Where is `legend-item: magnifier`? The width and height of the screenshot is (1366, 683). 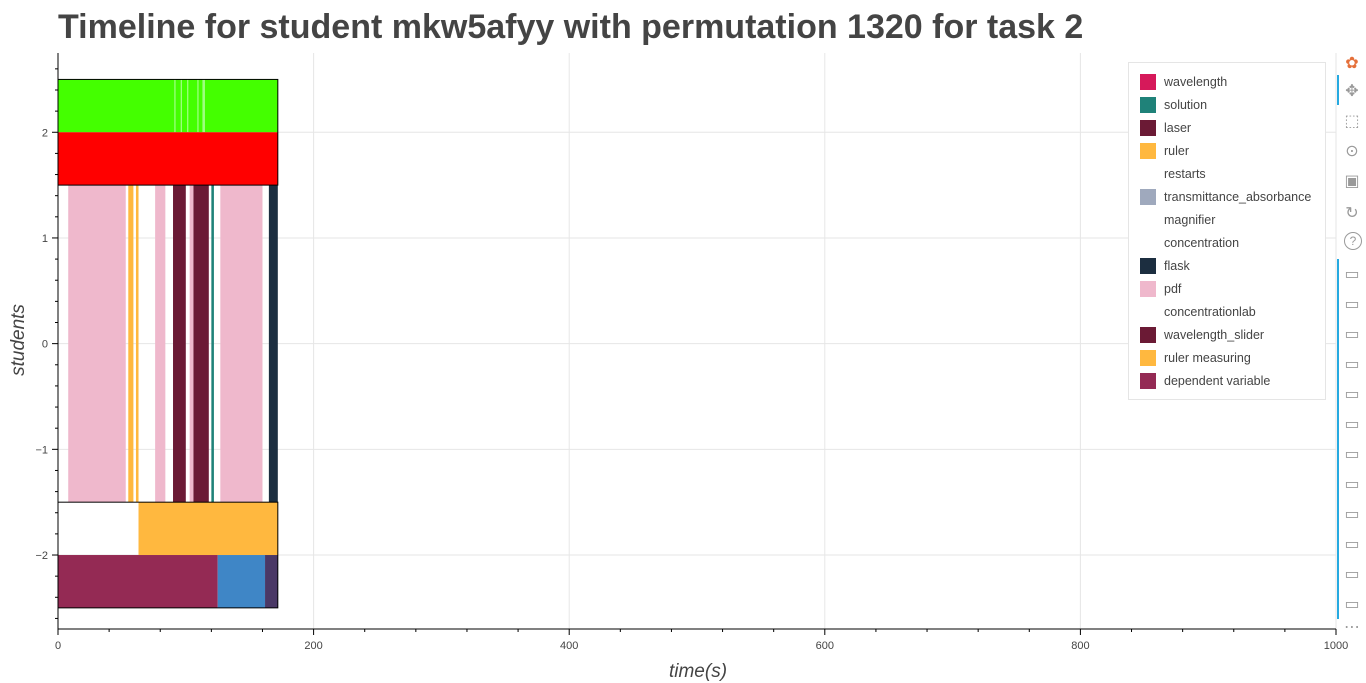
legend-item: magnifier is located at coordinates (1177, 220).